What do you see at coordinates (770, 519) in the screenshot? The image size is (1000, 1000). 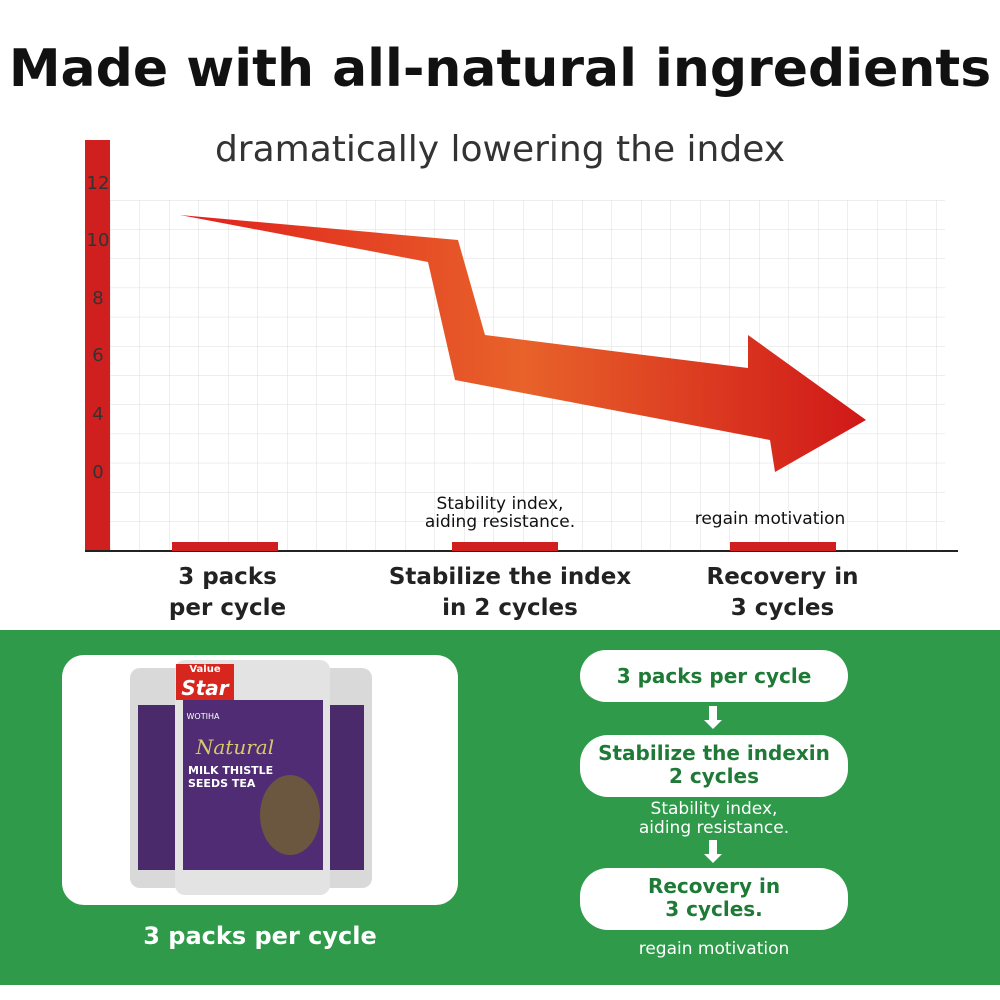 I see `annotation: regain motivation` at bounding box center [770, 519].